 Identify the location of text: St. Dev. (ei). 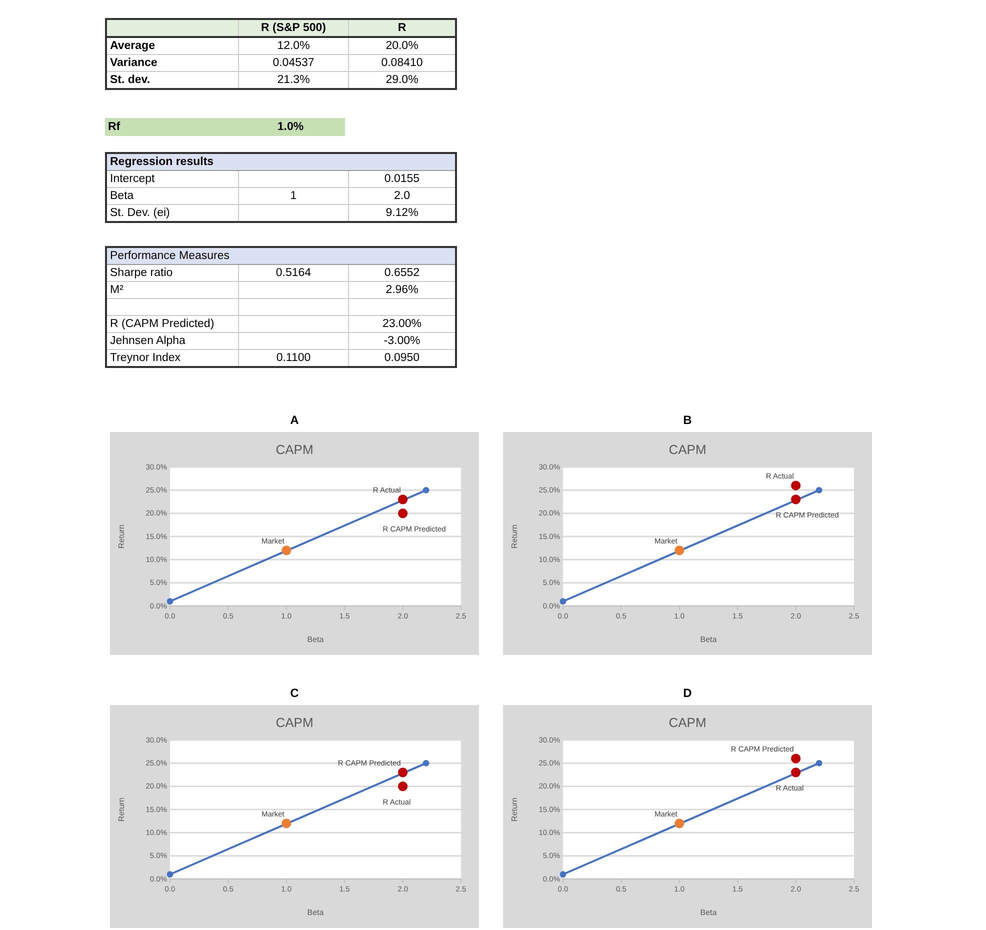
(140, 213).